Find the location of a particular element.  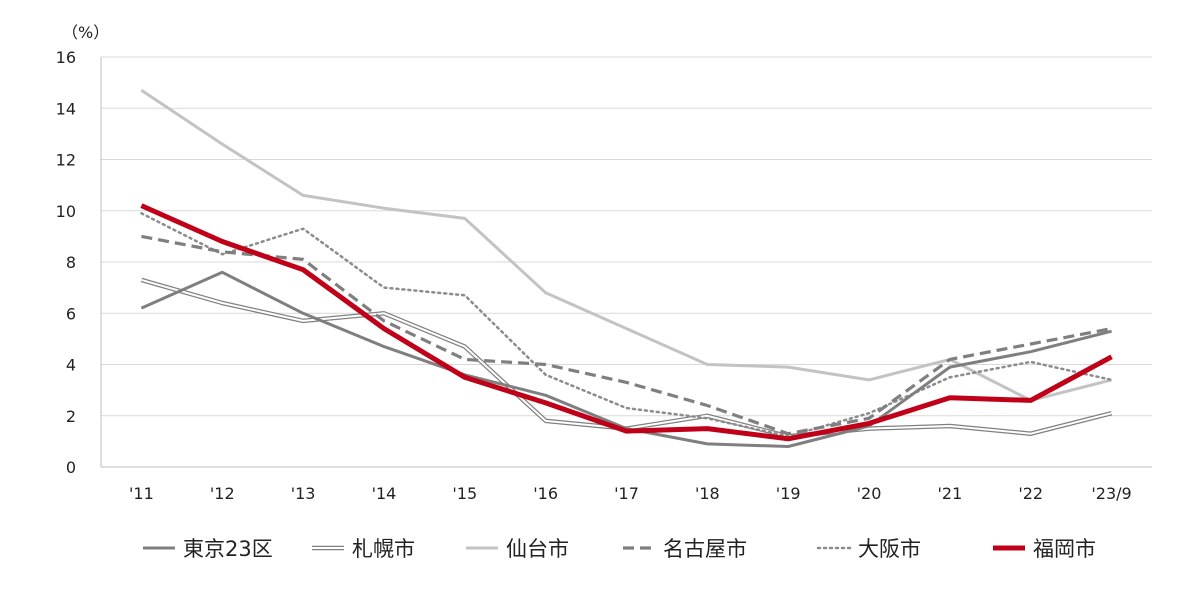

legend: 東京23区 札幌市 仙台市 名古屋市 大阪市 福岡市 is located at coordinates (599, 548).